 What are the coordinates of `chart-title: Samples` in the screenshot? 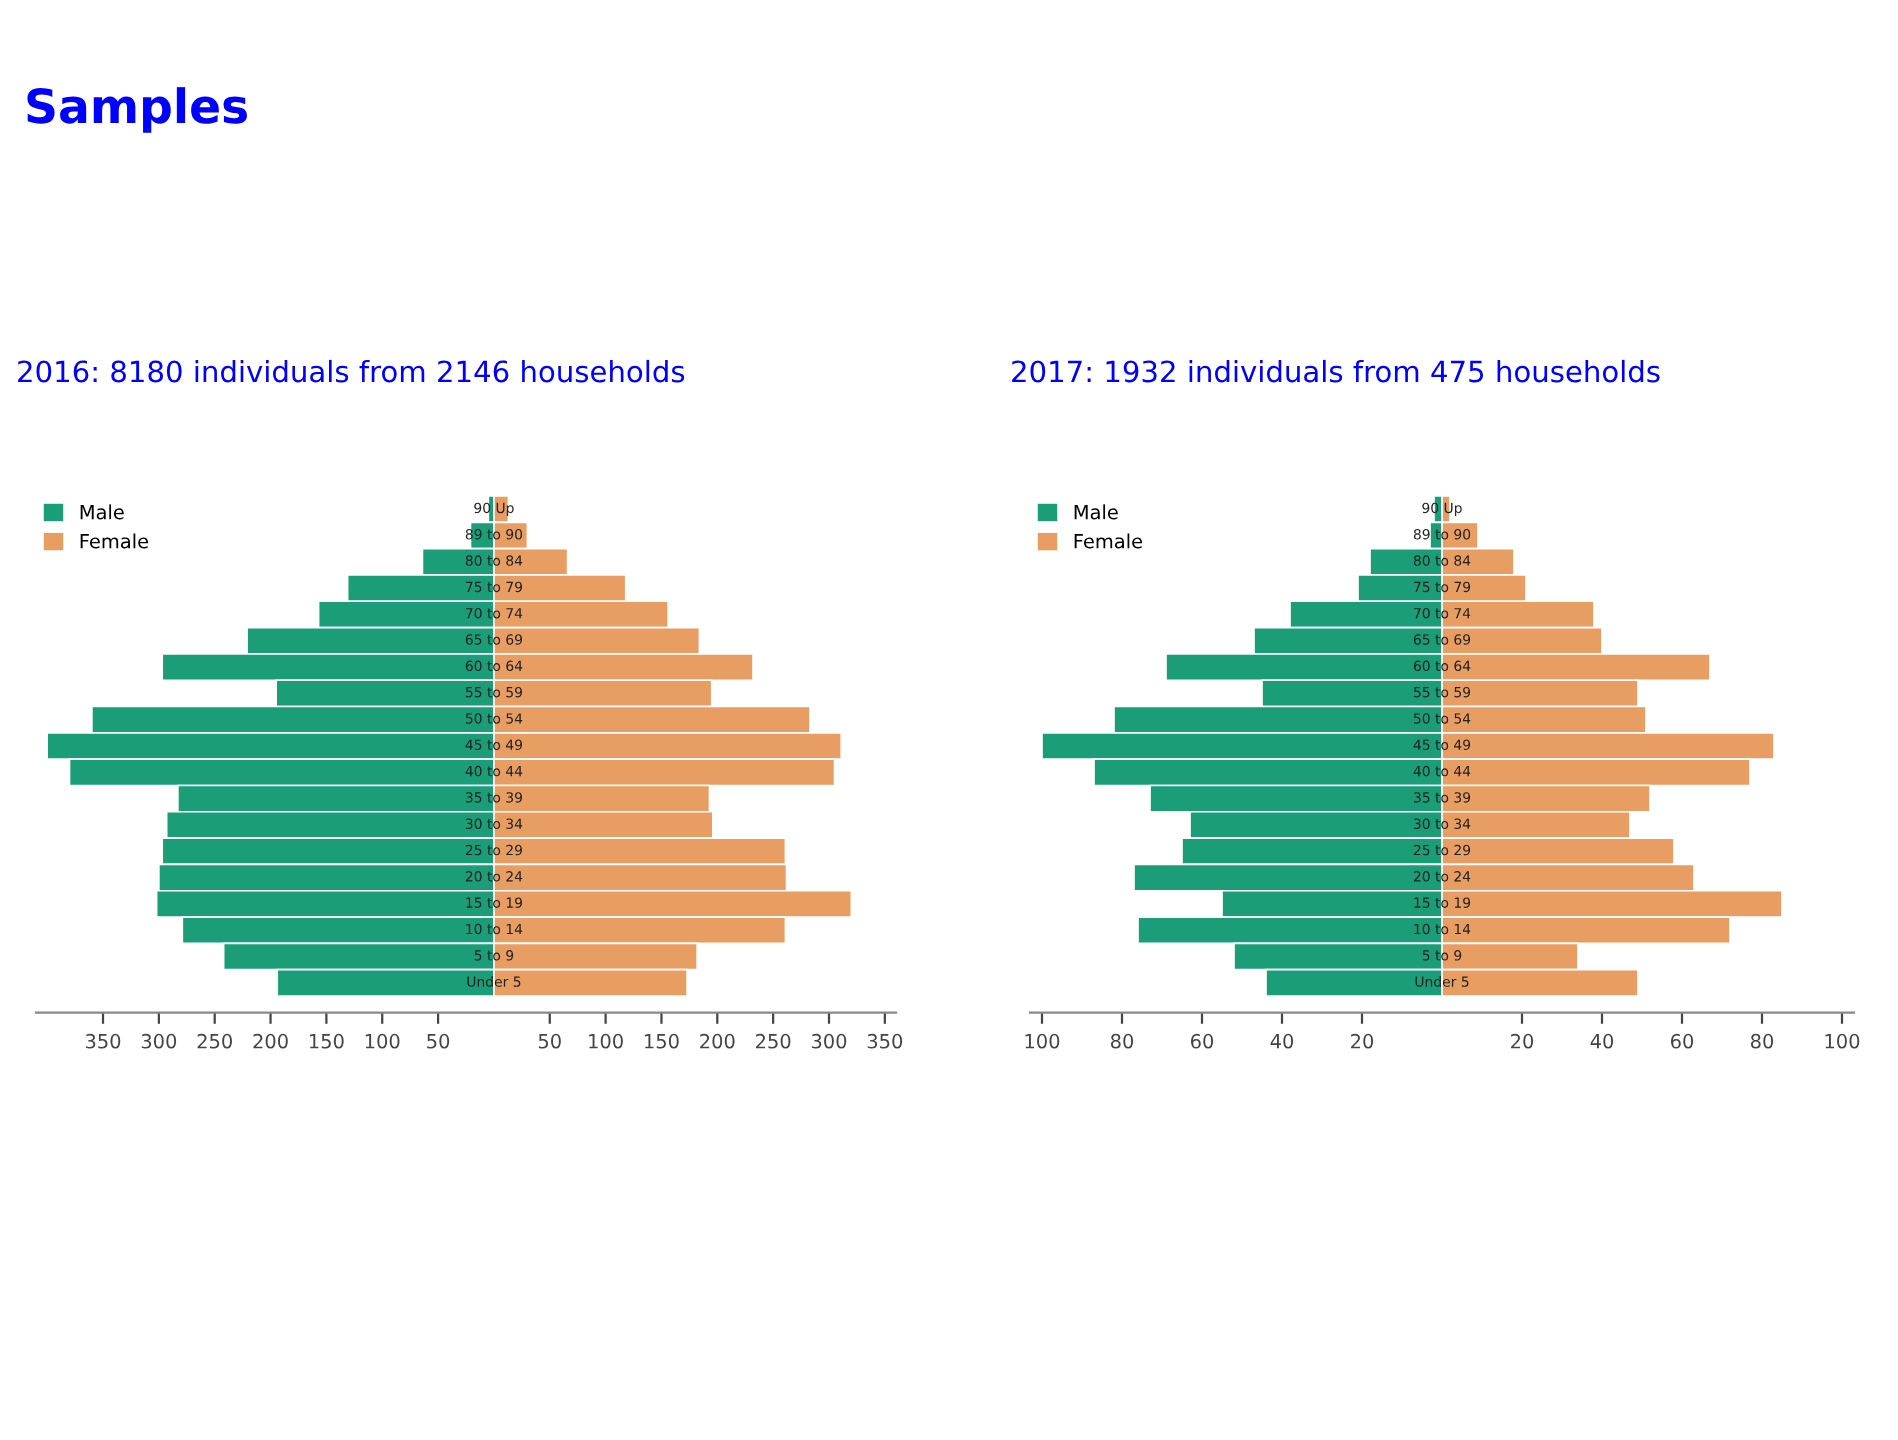 It's located at (137, 110).